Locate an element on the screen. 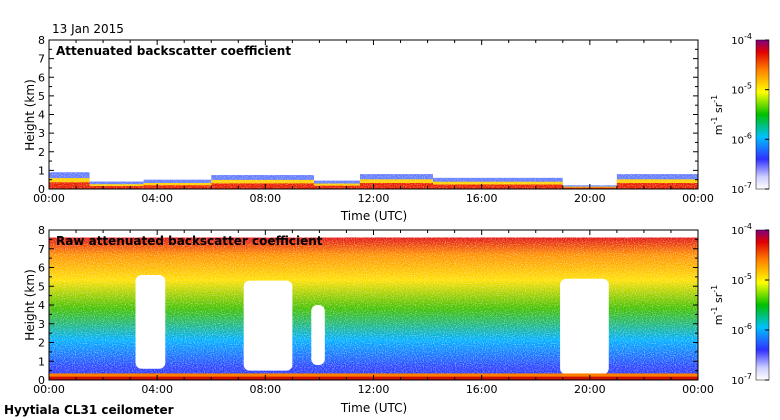 The width and height of the screenshot is (780, 420). panel-title: Raw attenuated backscatter coefficient is located at coordinates (189, 241).